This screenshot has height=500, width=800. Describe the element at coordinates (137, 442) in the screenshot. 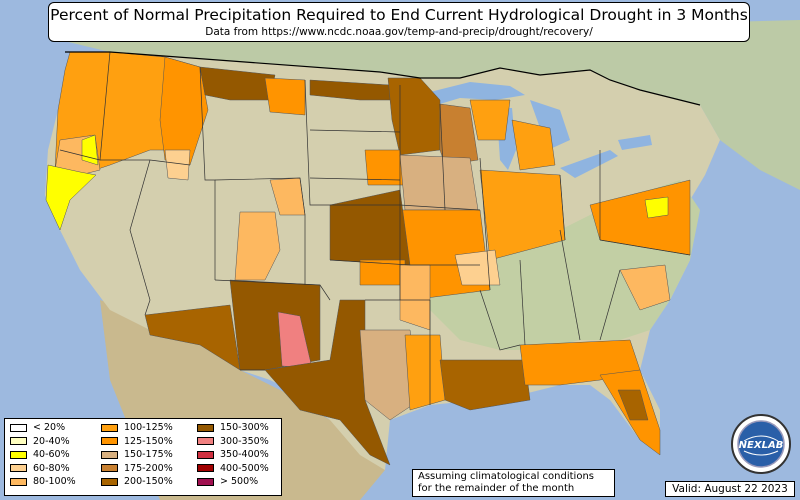

I see `legend-item: 125-150%` at that location.